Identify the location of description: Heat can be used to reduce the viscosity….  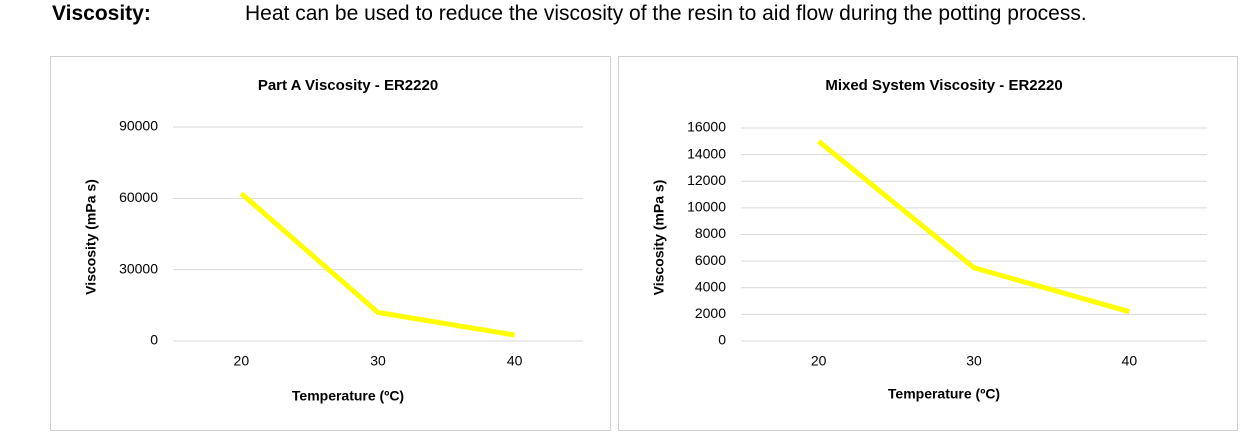
(666, 13).